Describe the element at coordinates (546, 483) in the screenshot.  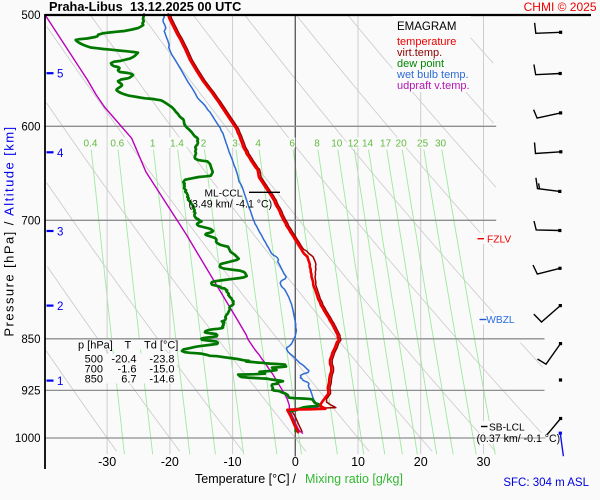
I see `svg-text: SFC: 304 m ASL` at that location.